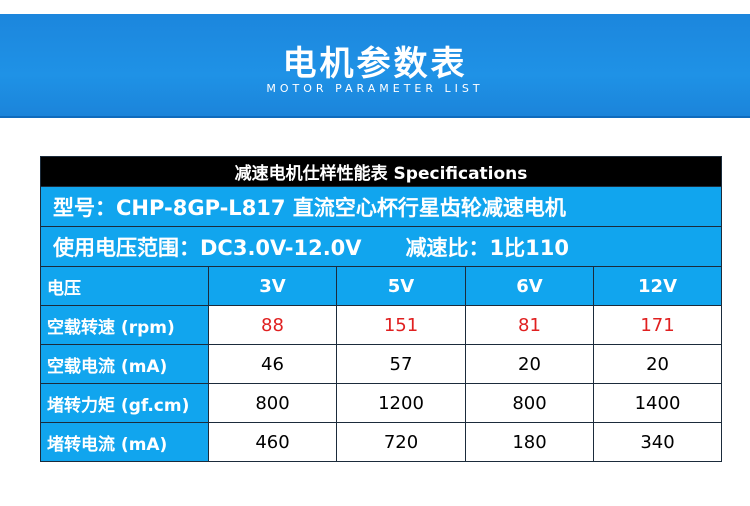 This screenshot has height=506, width=750. What do you see at coordinates (529, 442) in the screenshot?
I see `cell: 180` at bounding box center [529, 442].